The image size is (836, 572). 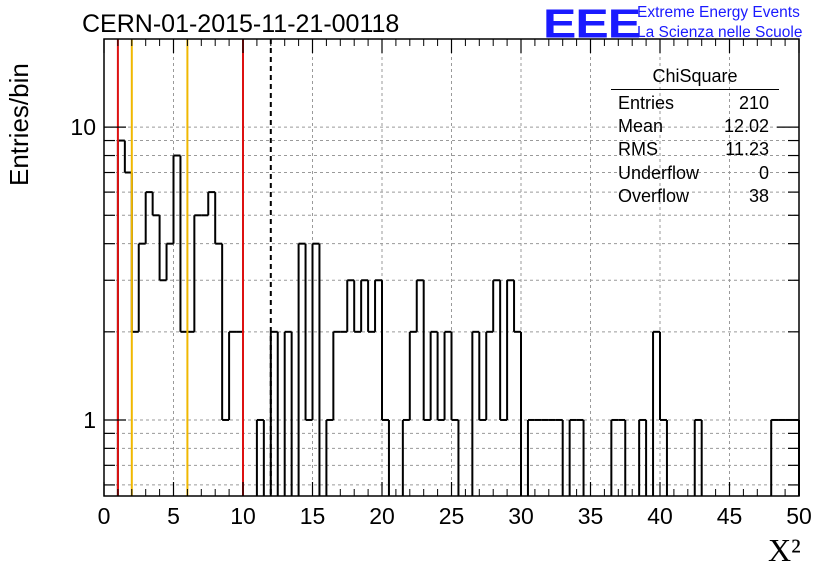 What do you see at coordinates (659, 172) in the screenshot?
I see `stats-label: Underflow` at bounding box center [659, 172].